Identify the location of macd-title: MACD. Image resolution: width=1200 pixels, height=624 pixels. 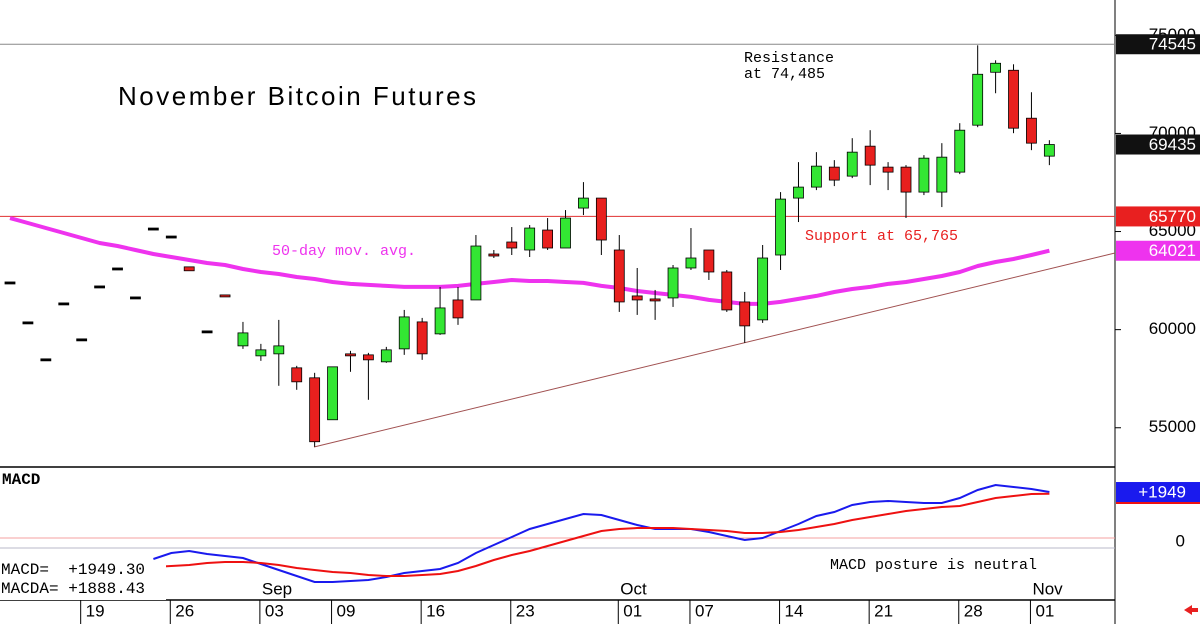
(21, 480).